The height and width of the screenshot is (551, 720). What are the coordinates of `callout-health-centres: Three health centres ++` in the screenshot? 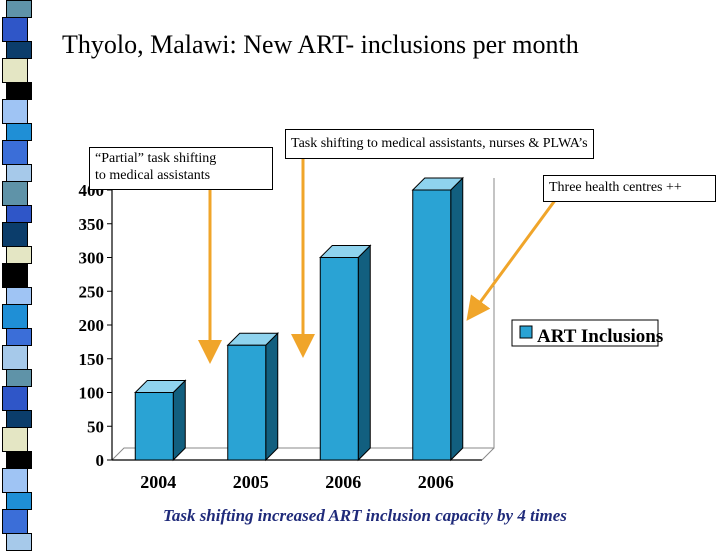 It's located at (629, 188).